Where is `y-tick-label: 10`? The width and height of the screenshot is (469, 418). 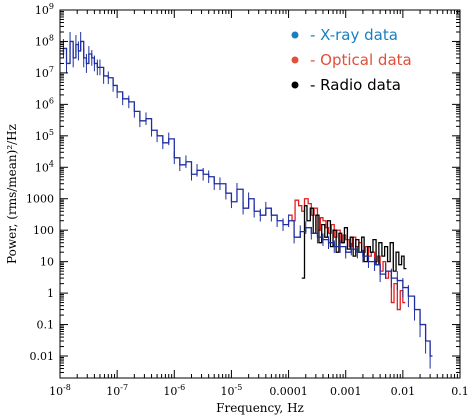
y-tick-label: 10 is located at coordinates (47, 262).